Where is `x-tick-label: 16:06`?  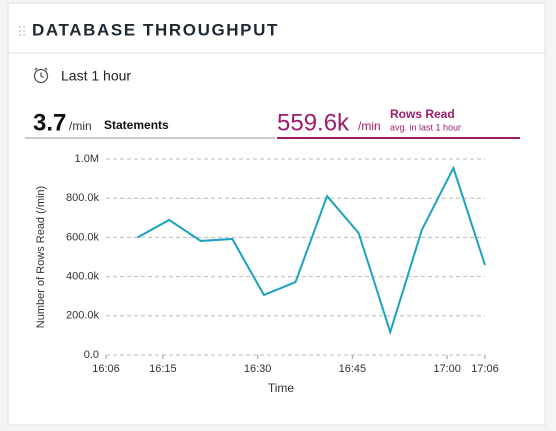 x-tick-label: 16:06 is located at coordinates (106, 369).